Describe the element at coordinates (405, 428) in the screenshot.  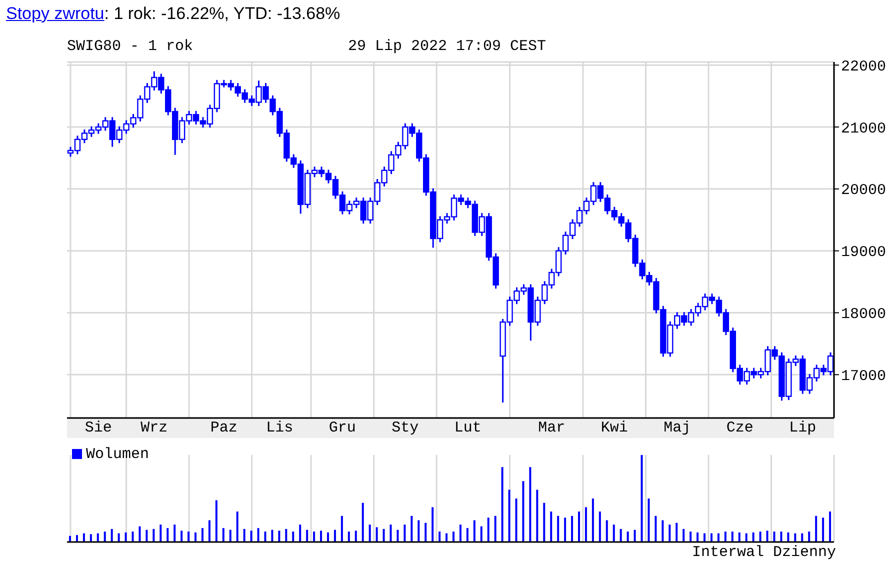
I see `x-tick-label: Sty` at that location.